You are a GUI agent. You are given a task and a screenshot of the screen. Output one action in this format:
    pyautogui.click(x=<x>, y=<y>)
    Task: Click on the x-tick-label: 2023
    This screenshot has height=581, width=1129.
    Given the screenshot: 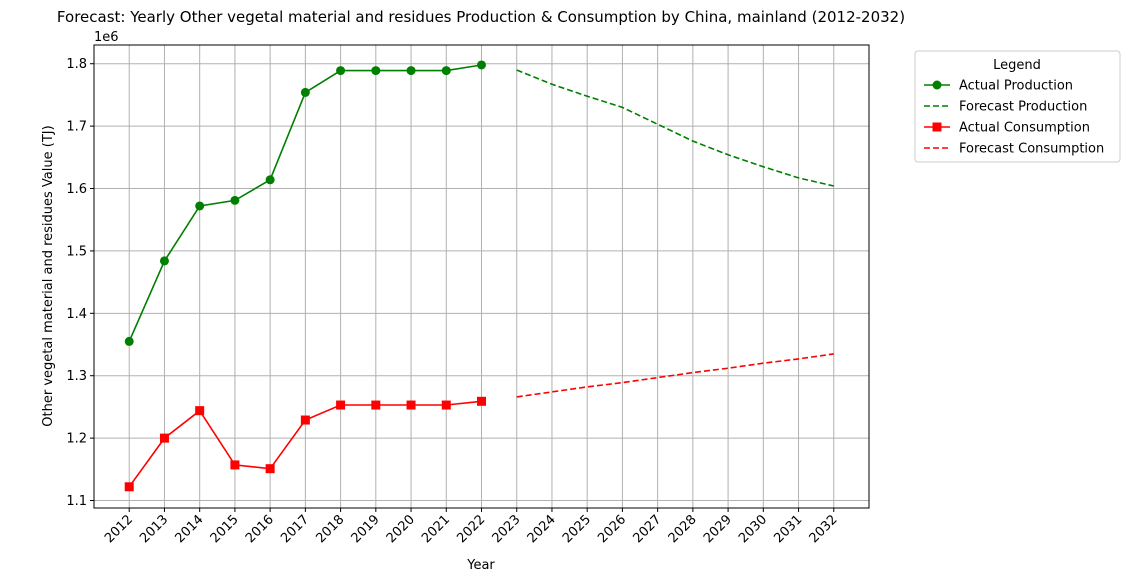 What is the action you would take?
    pyautogui.click(x=507, y=529)
    